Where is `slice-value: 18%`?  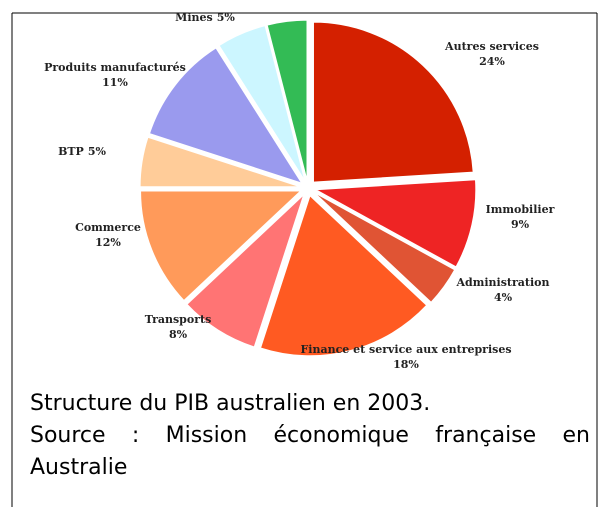
slice-value: 18% is located at coordinates (406, 364).